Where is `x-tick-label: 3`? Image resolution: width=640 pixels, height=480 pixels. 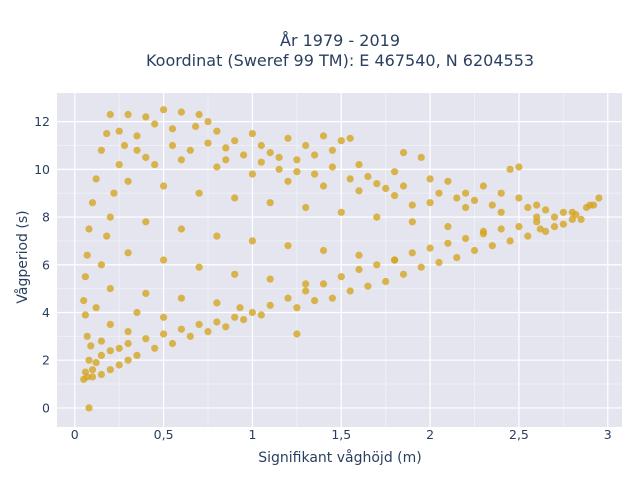
x-tick-label: 3 is located at coordinates (608, 434).